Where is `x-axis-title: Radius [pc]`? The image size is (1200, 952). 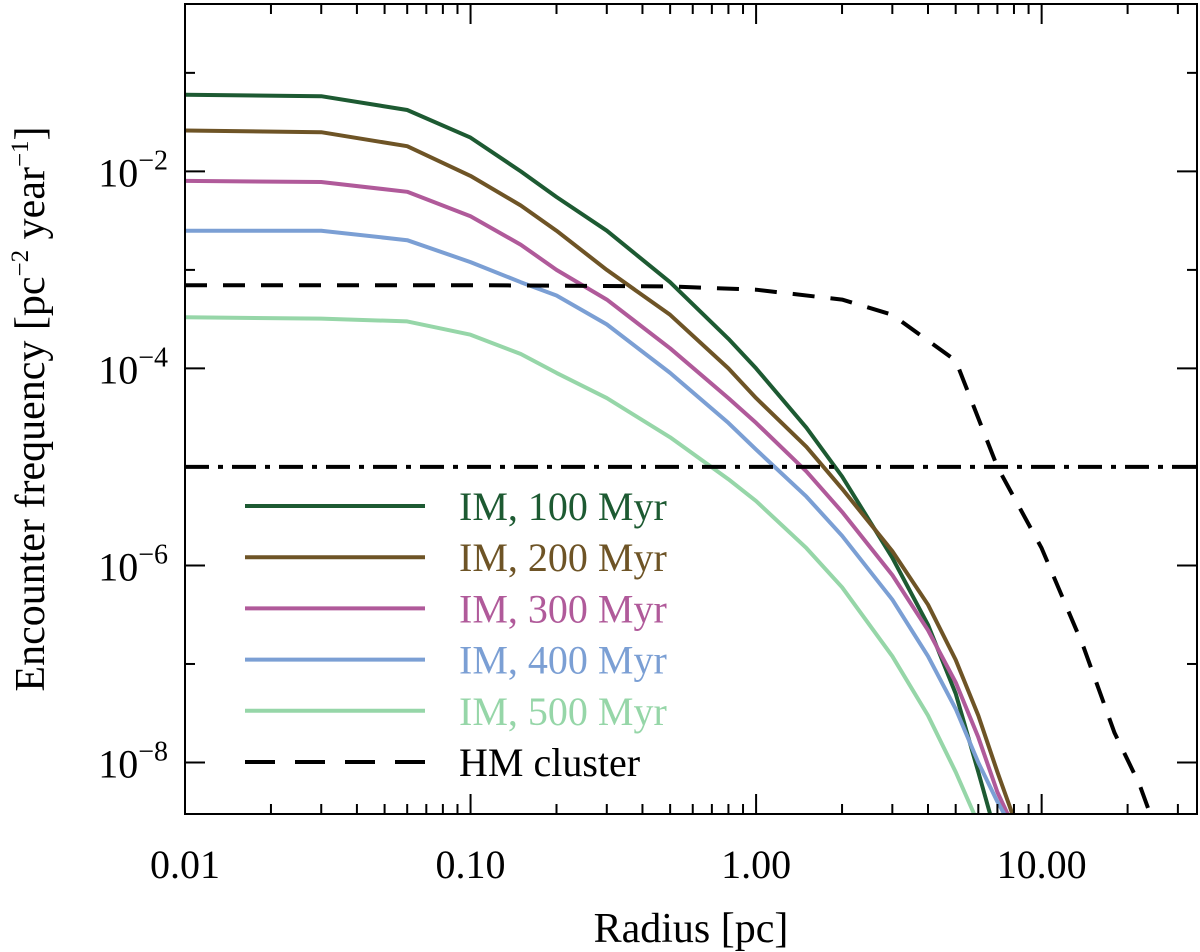
x-axis-title: Radius [pc] is located at coordinates (691, 929).